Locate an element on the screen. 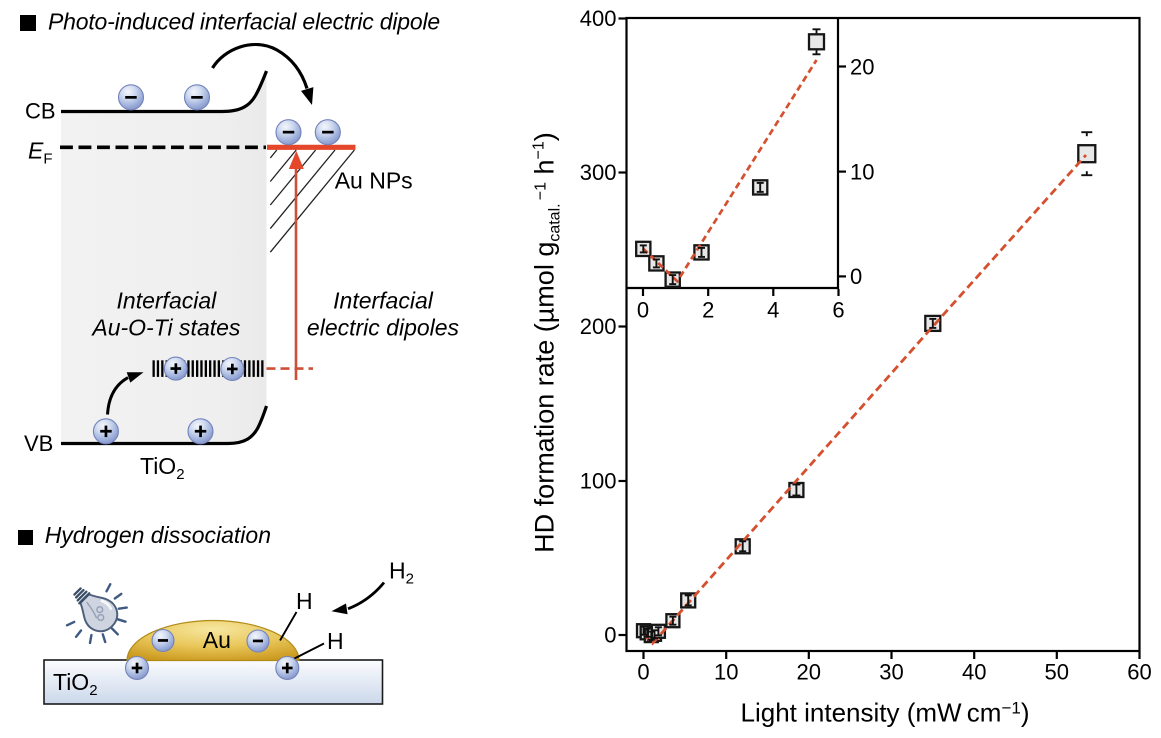  svg-text: 60 is located at coordinates (1139, 672).